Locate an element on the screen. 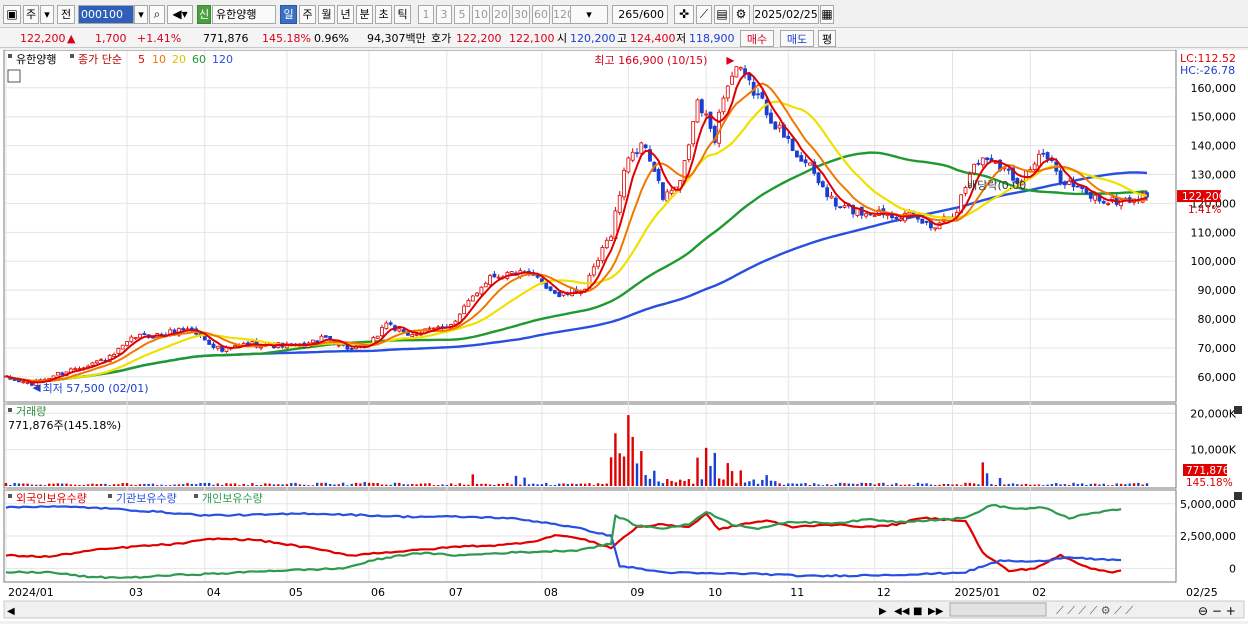  stock-code-input: 000100 is located at coordinates (106, 14).